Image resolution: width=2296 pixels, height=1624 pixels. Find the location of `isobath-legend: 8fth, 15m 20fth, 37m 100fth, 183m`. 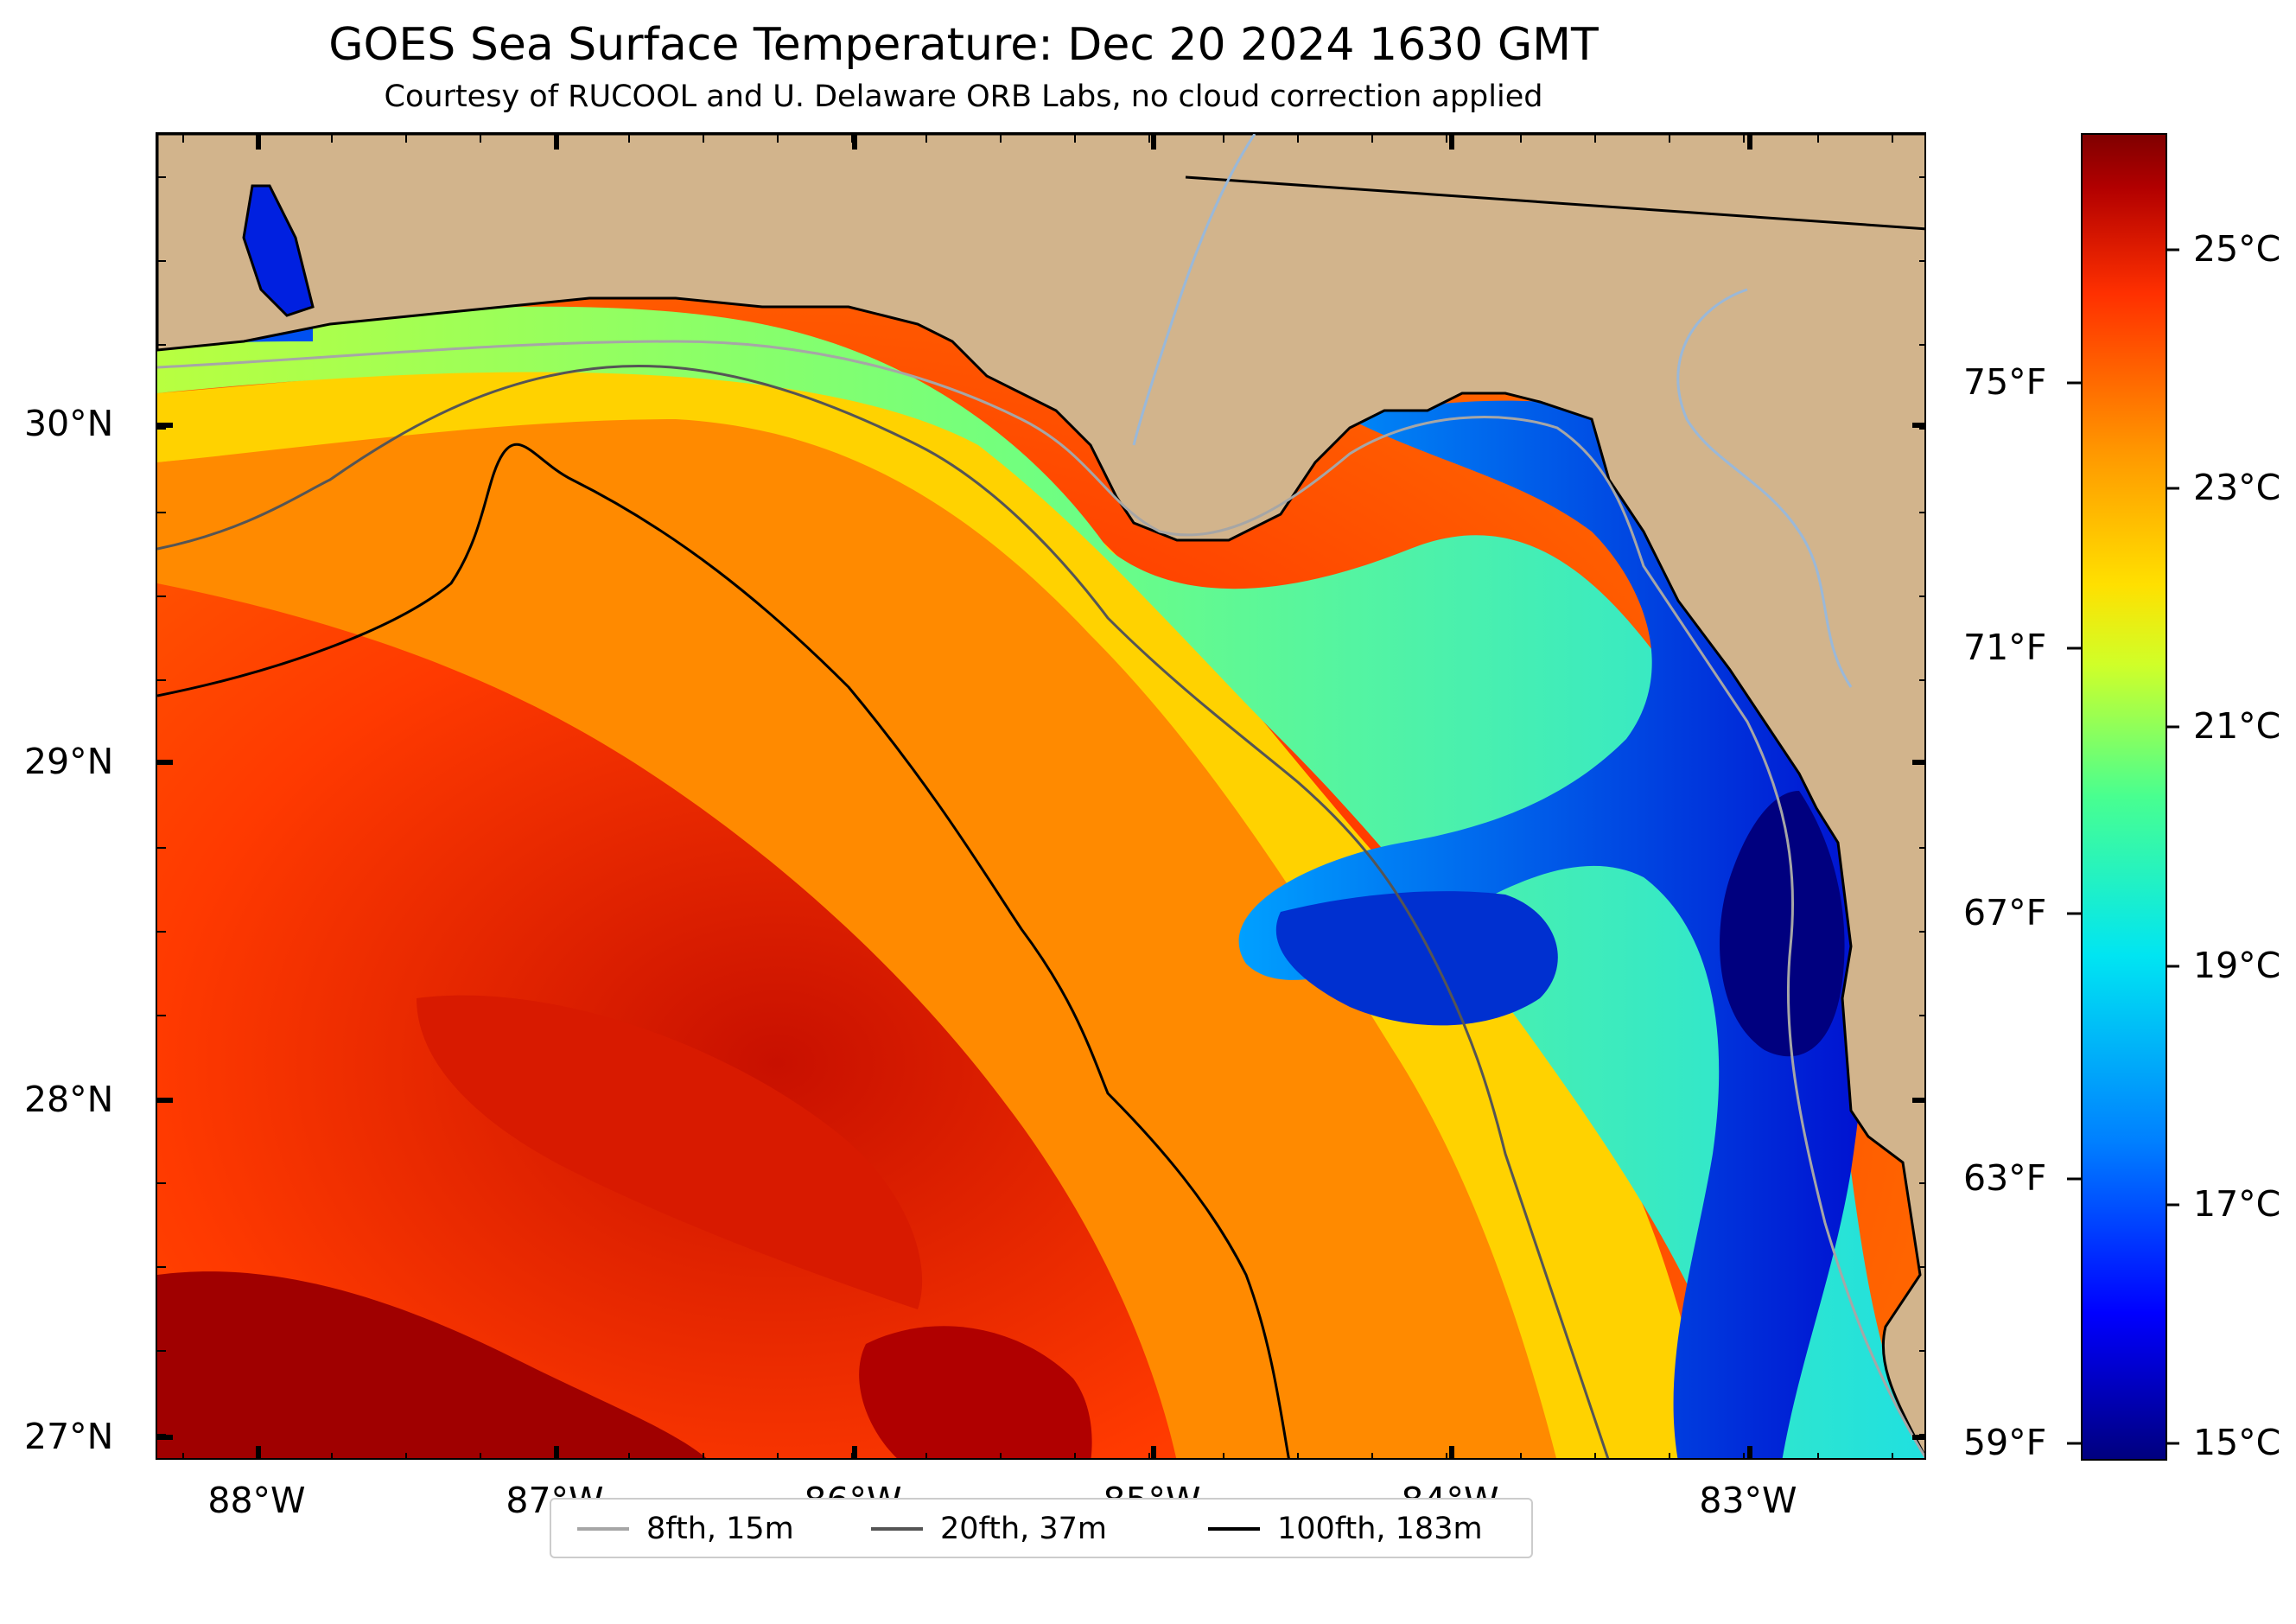

isobath-legend: 8fth, 15m 20fth, 37m 100fth, 183m is located at coordinates (1041, 1528).